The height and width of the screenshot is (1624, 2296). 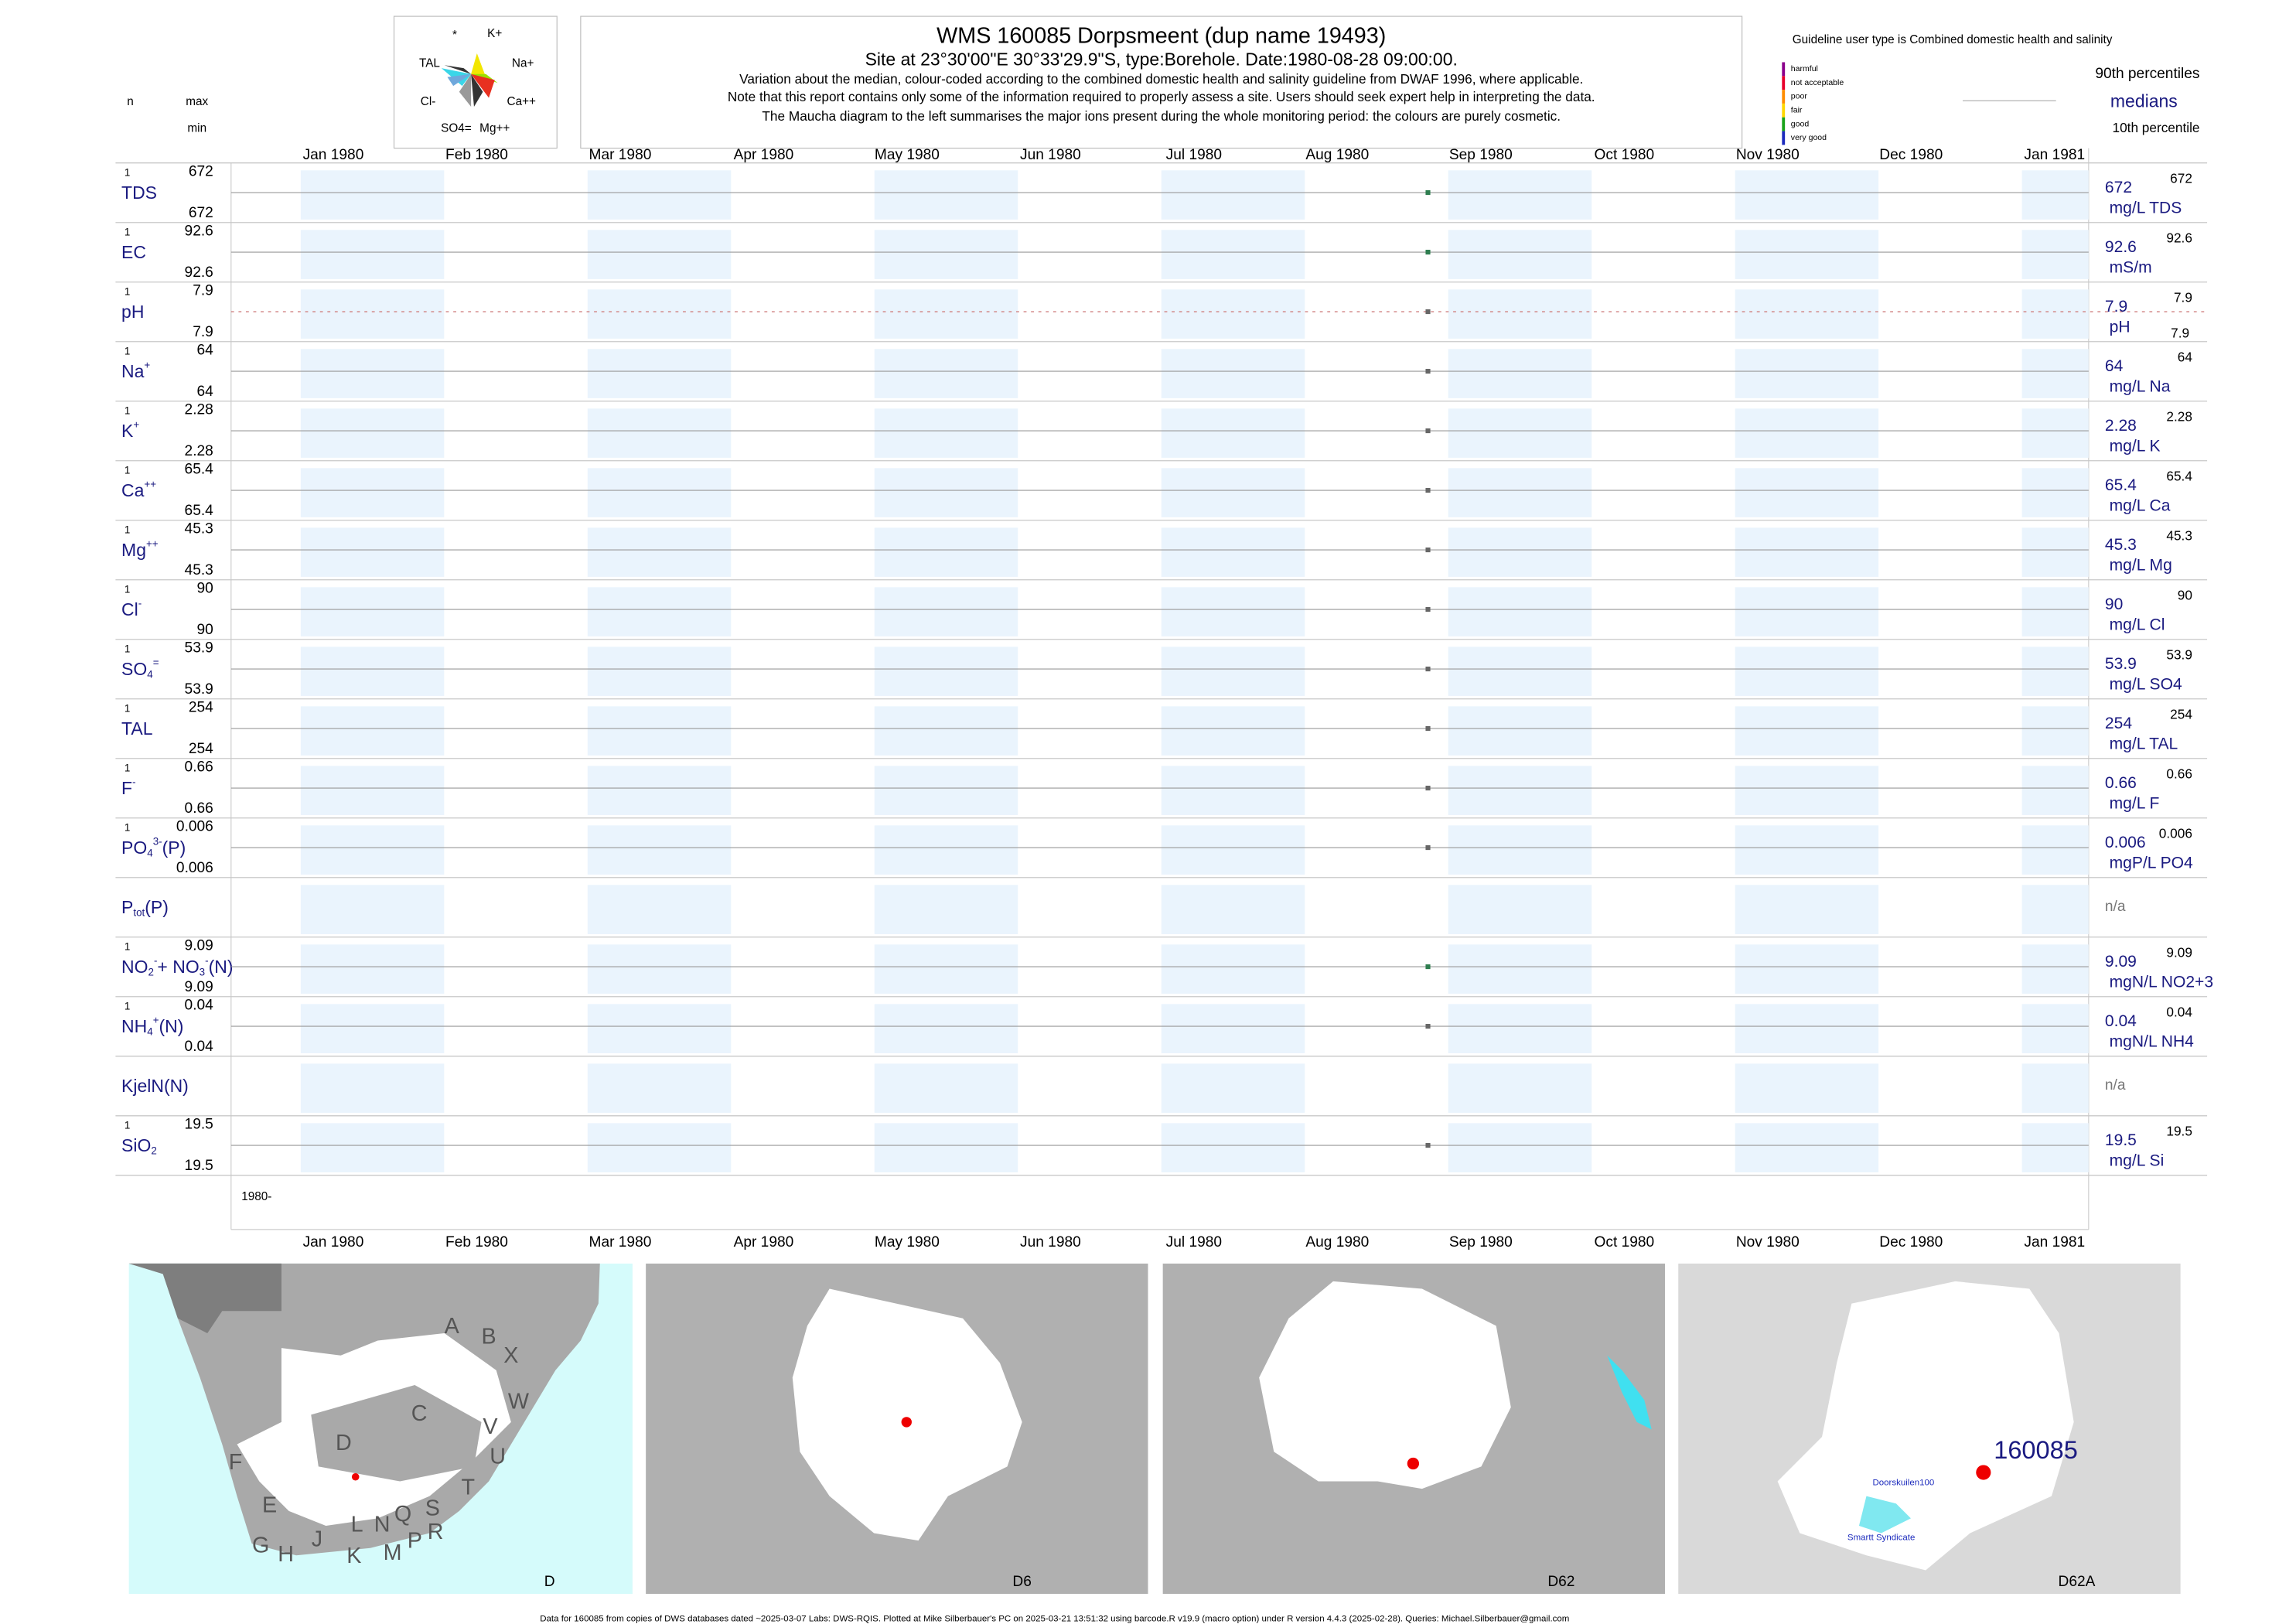 What do you see at coordinates (2137, 1161) in the screenshot?
I see `unit: mg/L Si` at bounding box center [2137, 1161].